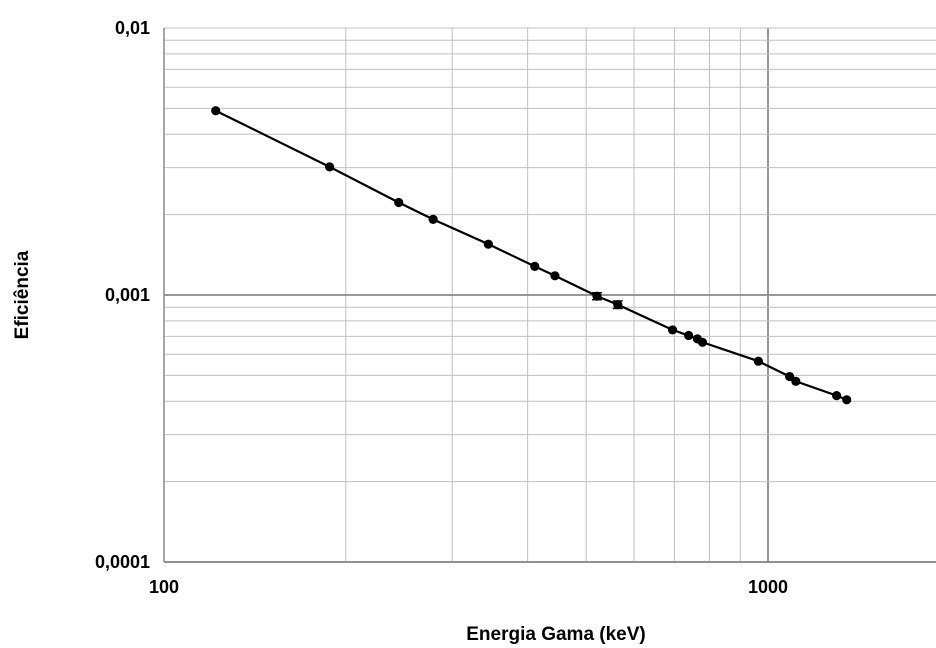  I want to click on y-tick-label: 0,01, so click(132, 28).